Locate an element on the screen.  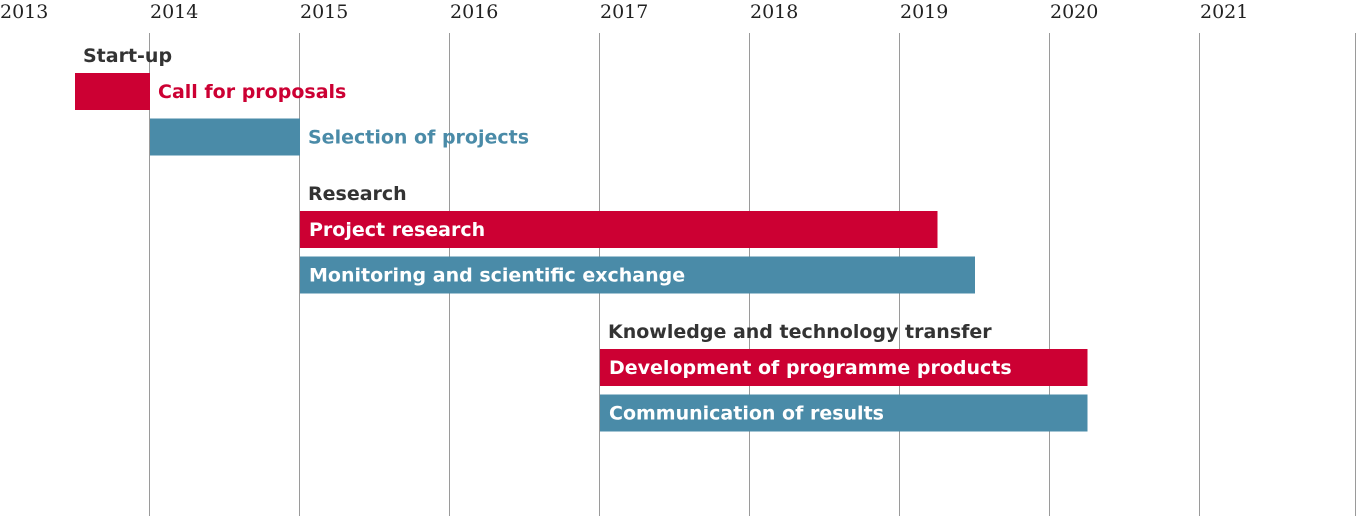
task-label: Project research is located at coordinates (397, 230).